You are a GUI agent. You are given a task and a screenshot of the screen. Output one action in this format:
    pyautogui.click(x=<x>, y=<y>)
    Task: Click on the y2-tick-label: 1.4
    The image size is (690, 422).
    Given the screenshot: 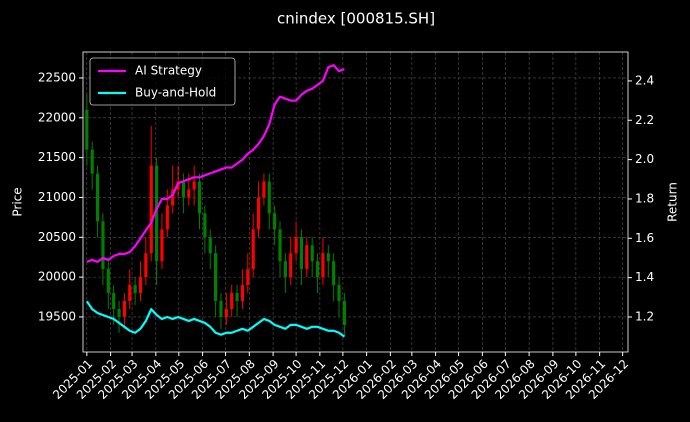 What is the action you would take?
    pyautogui.click(x=644, y=277)
    